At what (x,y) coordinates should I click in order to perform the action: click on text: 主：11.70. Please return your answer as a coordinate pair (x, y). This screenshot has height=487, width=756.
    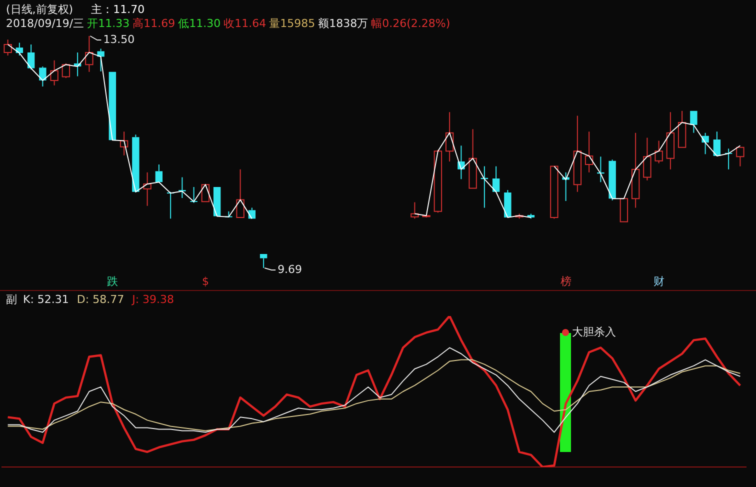
    Looking at the image, I should click on (118, 9).